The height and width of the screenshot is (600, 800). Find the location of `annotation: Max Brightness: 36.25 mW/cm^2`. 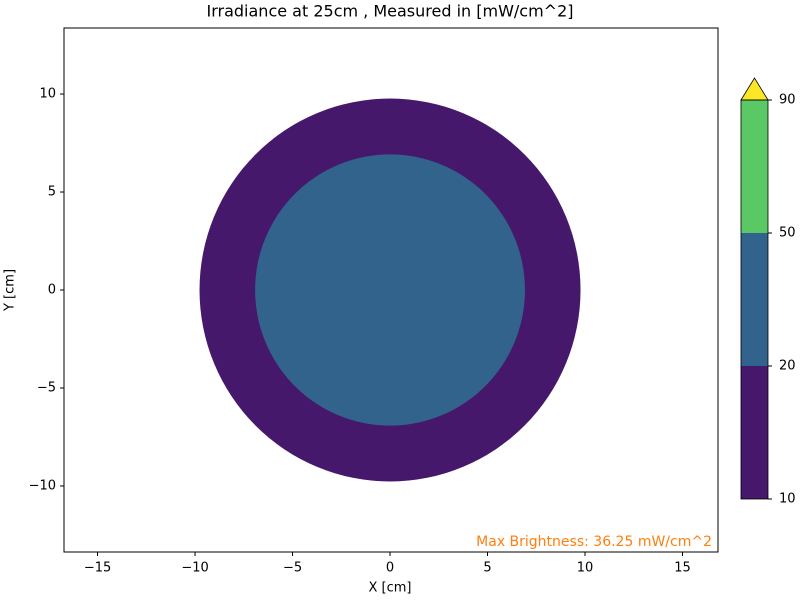

annotation: Max Brightness: 36.25 mW/cm^2 is located at coordinates (594, 542).